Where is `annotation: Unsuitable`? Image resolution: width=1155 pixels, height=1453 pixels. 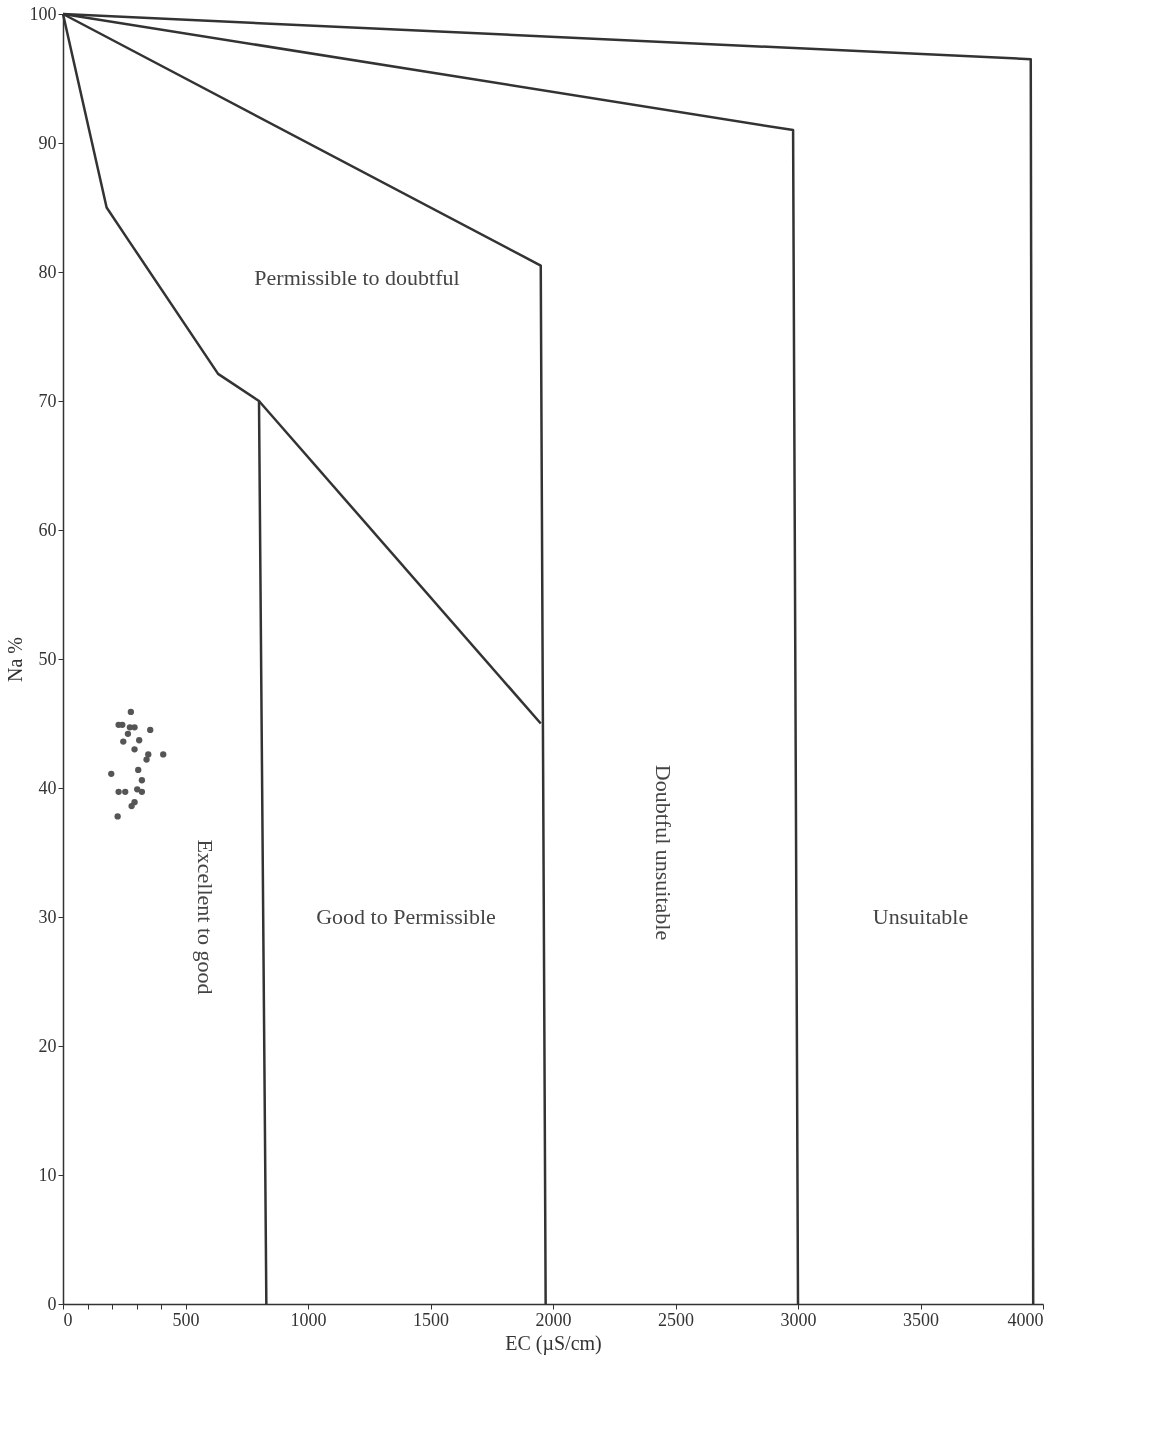
annotation: Unsuitable is located at coordinates (920, 916).